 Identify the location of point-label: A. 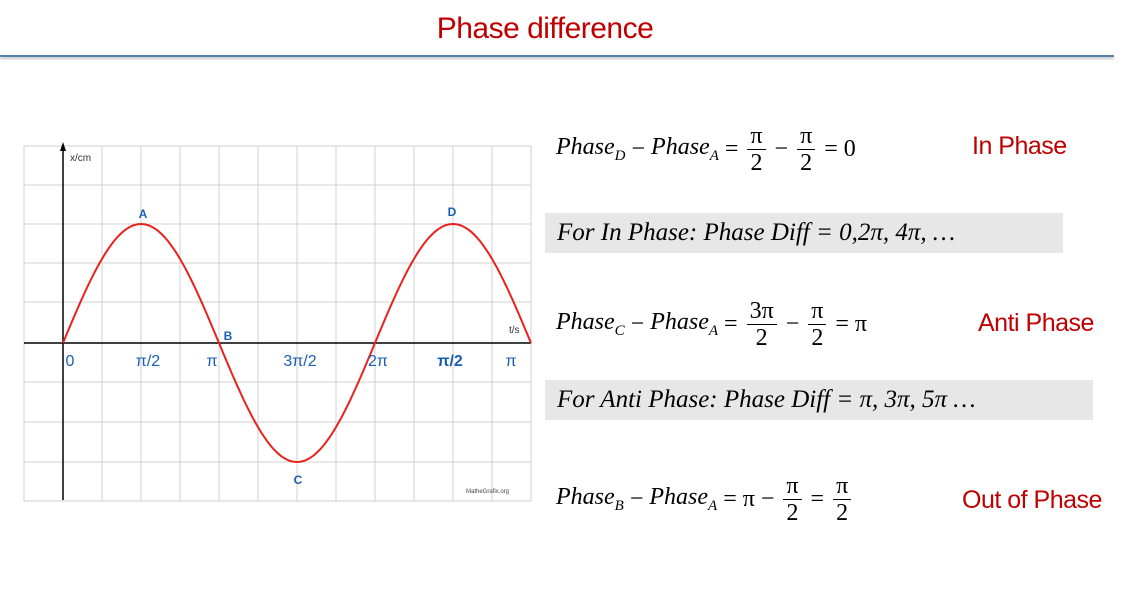
(143, 214).